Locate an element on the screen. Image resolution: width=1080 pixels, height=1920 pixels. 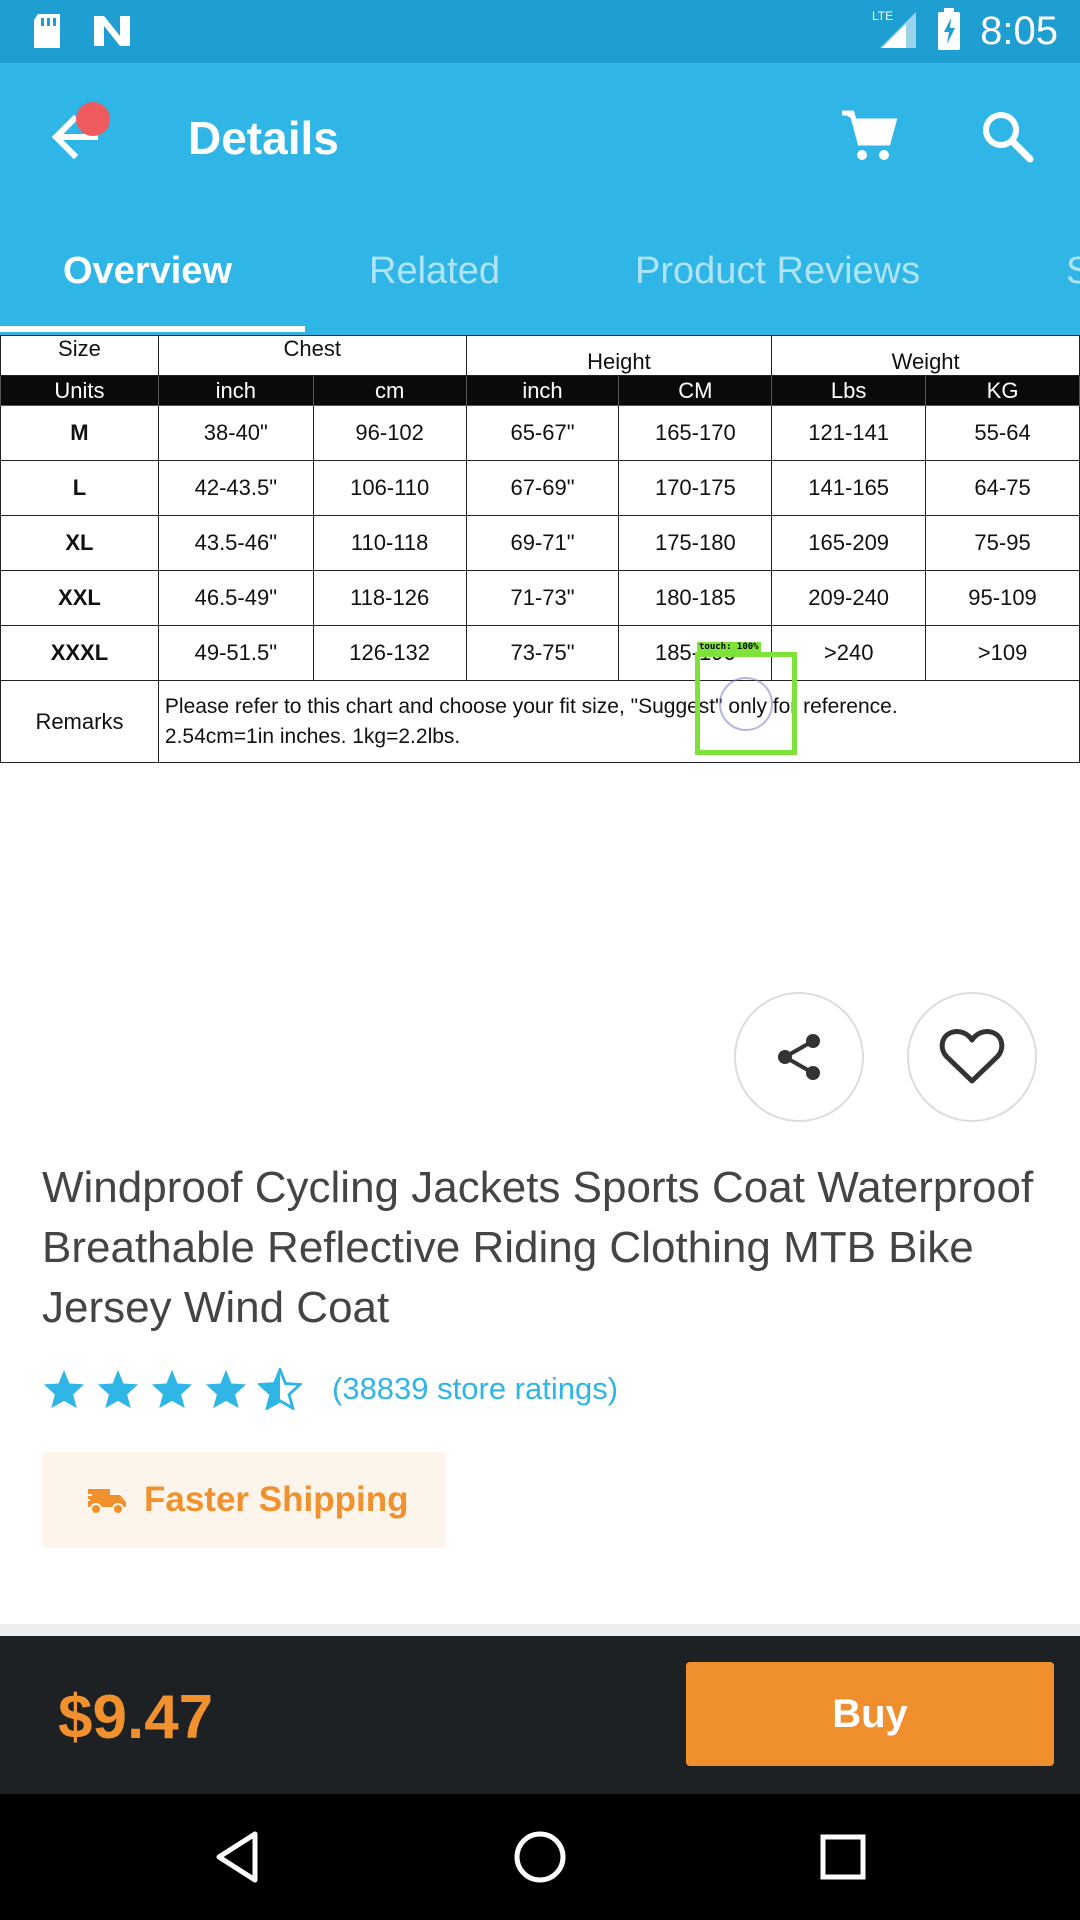
table-cell: 69-71" is located at coordinates (542, 543).